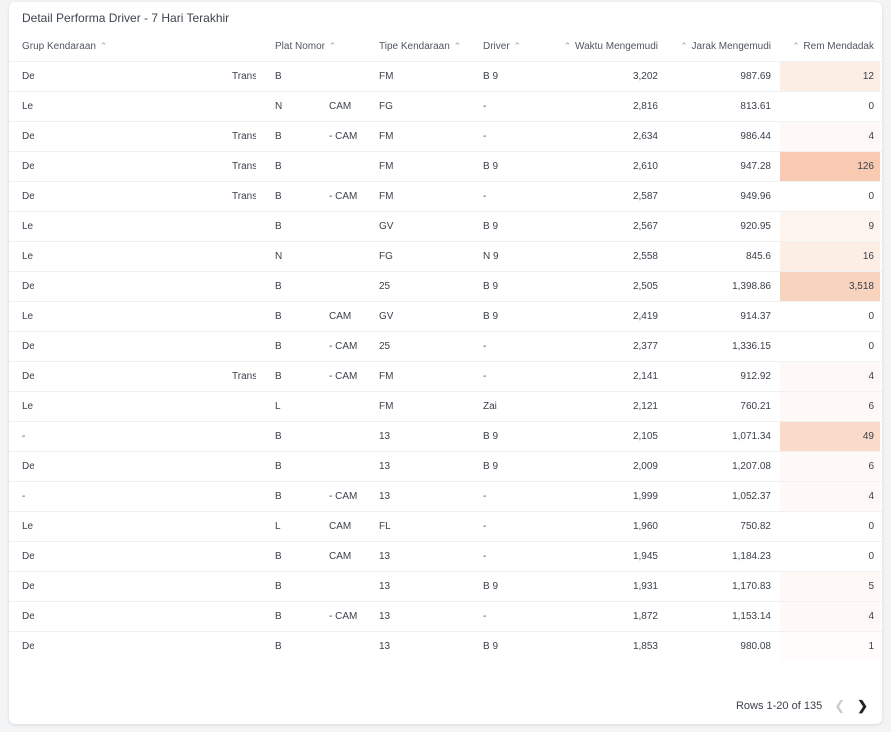 This screenshot has height=732, width=891. Describe the element at coordinates (445, 466) in the screenshot. I see `table-row: De B 13 B 9 2,009 1,207.08 6` at that location.